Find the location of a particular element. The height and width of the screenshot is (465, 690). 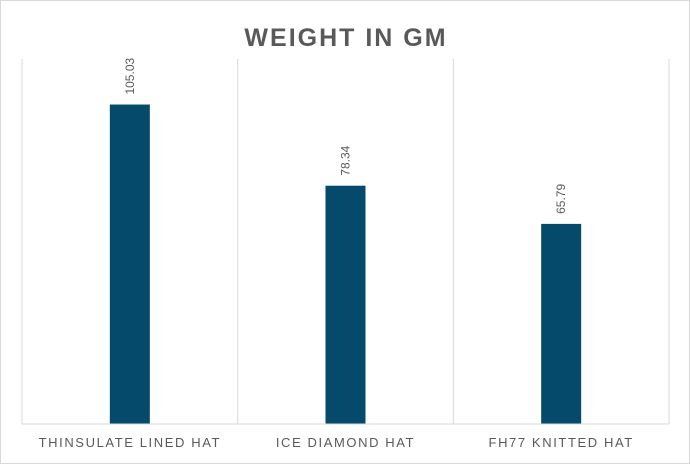

data-label: 105.03 is located at coordinates (130, 76).